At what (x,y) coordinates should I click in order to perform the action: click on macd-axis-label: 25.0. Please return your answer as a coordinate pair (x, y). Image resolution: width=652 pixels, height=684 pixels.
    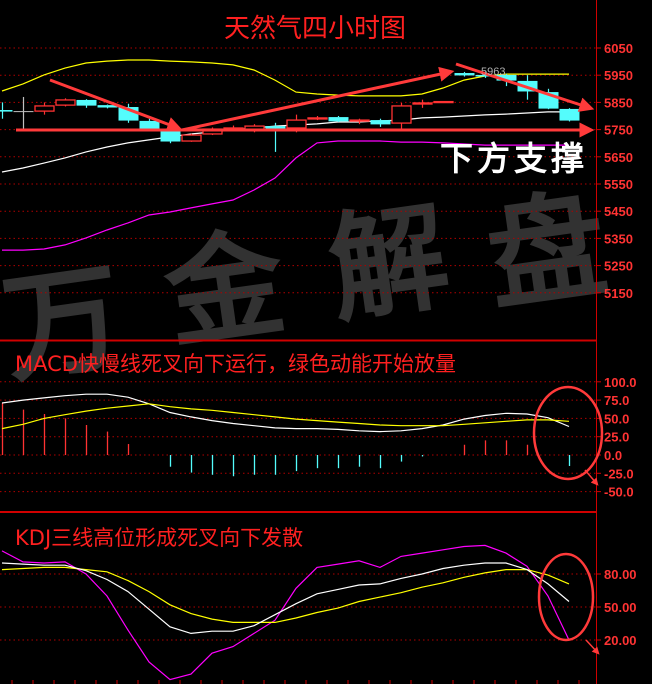
    Looking at the image, I should click on (616, 437).